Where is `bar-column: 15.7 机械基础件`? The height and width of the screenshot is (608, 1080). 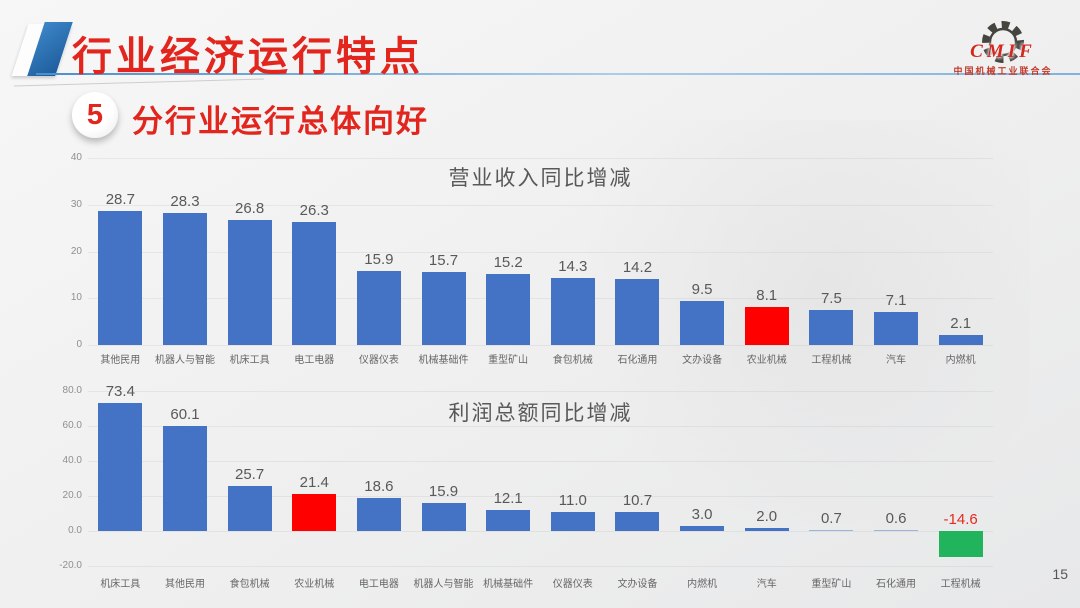
bar-column: 15.7 机械基础件 is located at coordinates (443, 262).